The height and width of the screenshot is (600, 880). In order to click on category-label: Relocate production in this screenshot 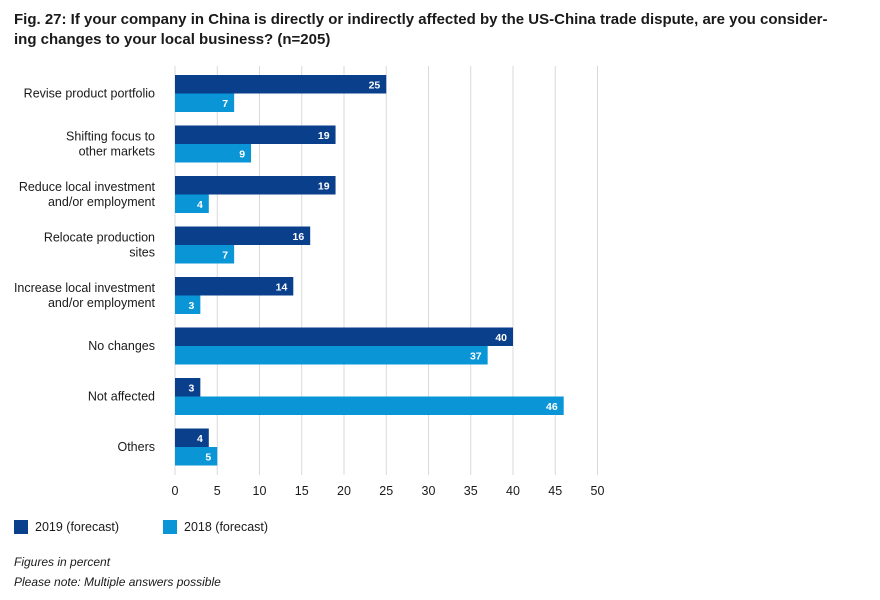, I will do `click(99, 238)`.